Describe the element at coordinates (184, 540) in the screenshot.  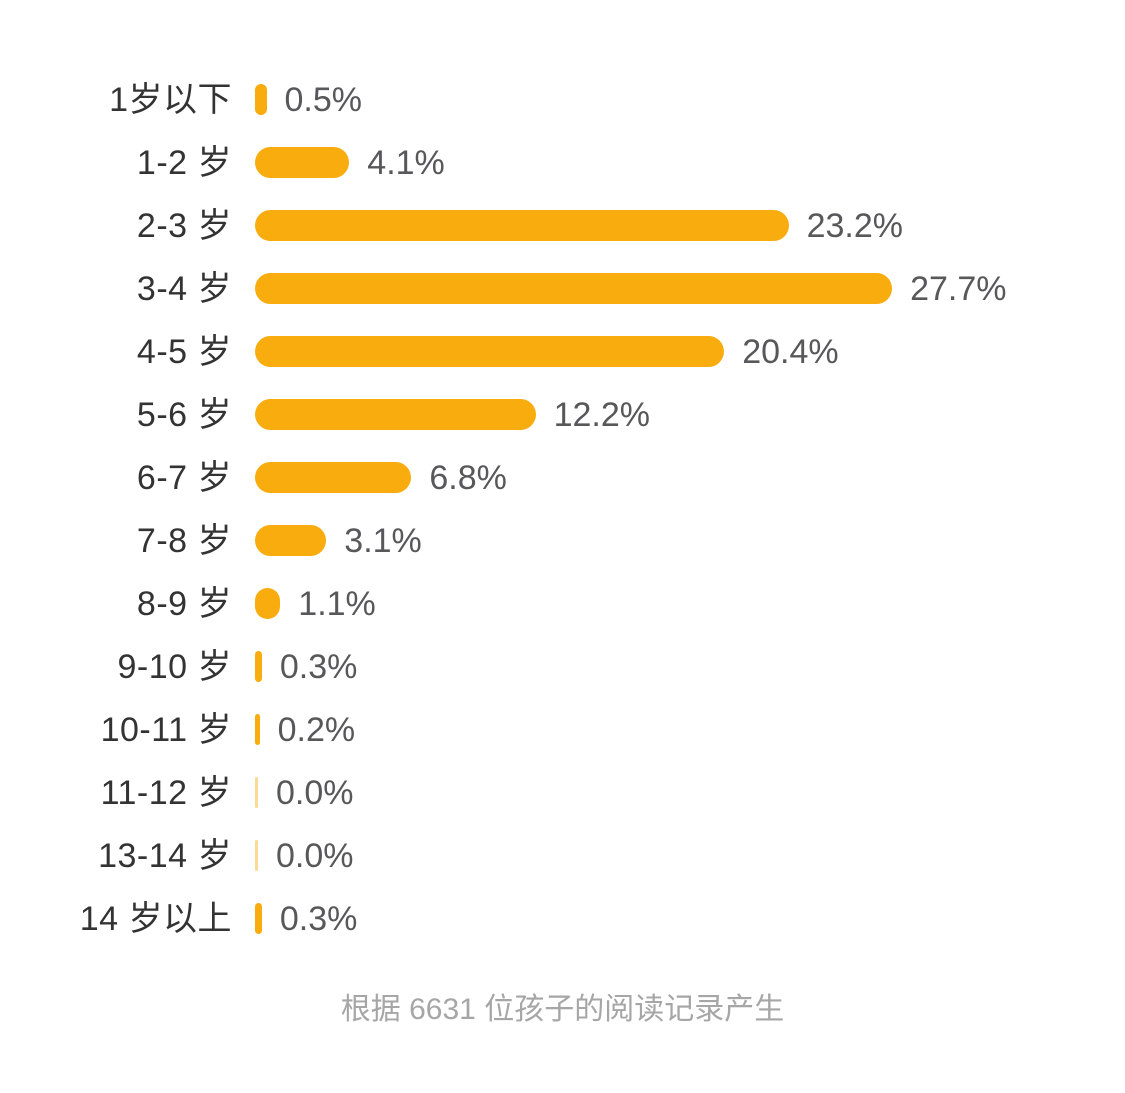
I see `category-label: 7-8 岁` at that location.